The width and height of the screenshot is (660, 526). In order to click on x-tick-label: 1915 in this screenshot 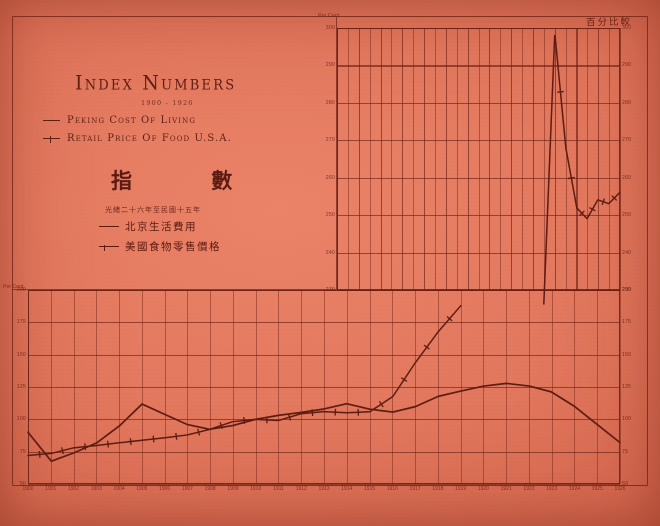, I will do `click(369, 489)`.